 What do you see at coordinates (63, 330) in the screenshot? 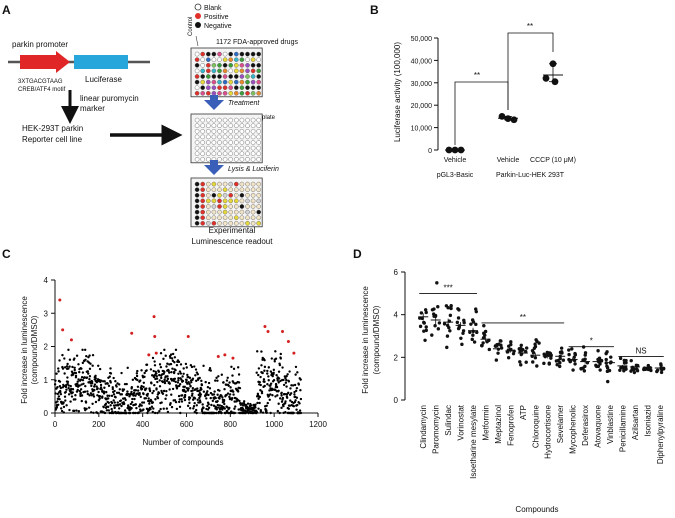
I see `chart-c-hit-point` at bounding box center [63, 330].